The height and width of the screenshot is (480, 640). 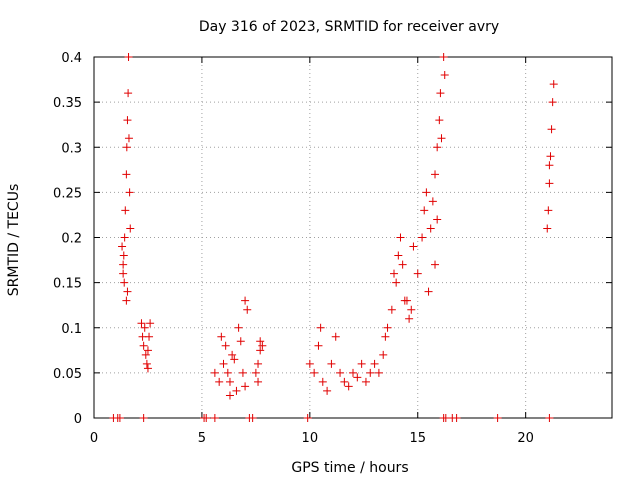 I want to click on y-tick-label: 0.4, so click(x=71, y=58).